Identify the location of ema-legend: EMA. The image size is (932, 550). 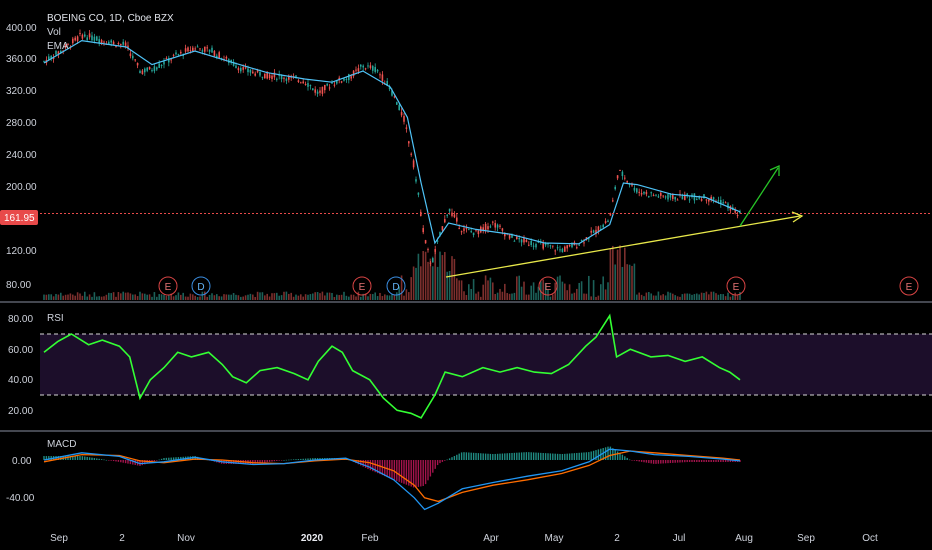
(58, 46).